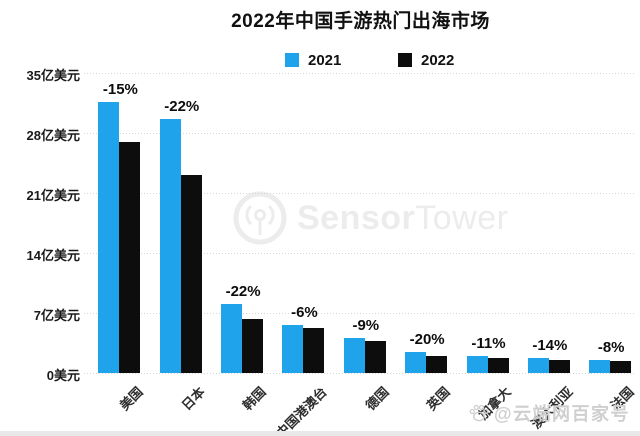 The image size is (640, 436). I want to click on bar-2021-加拿大, so click(477, 364).